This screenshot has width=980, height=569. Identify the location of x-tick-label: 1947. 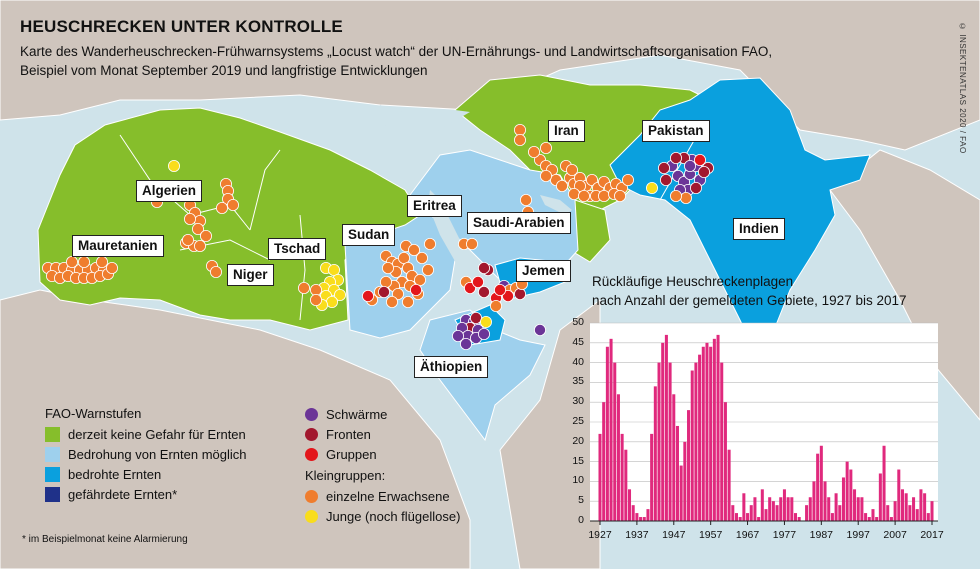
(674, 535).